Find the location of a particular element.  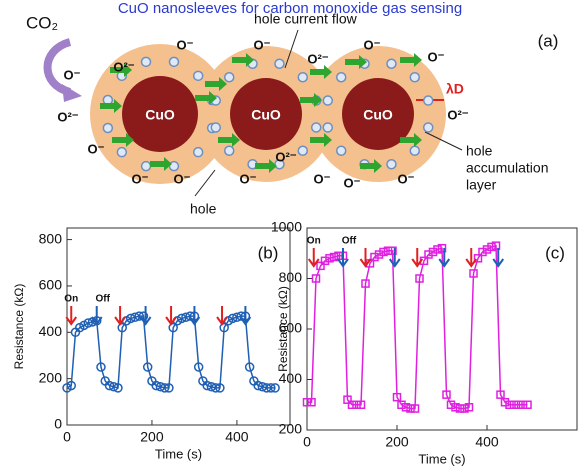

ion-label: O²⁻ is located at coordinates (317, 58).